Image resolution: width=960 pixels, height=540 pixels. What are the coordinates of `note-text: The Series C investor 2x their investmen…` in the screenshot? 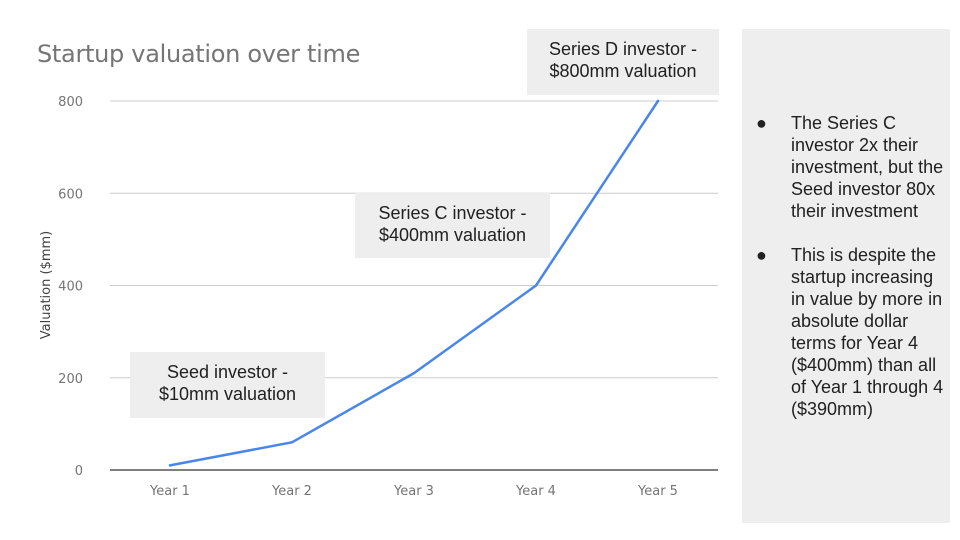 It's located at (867, 167).